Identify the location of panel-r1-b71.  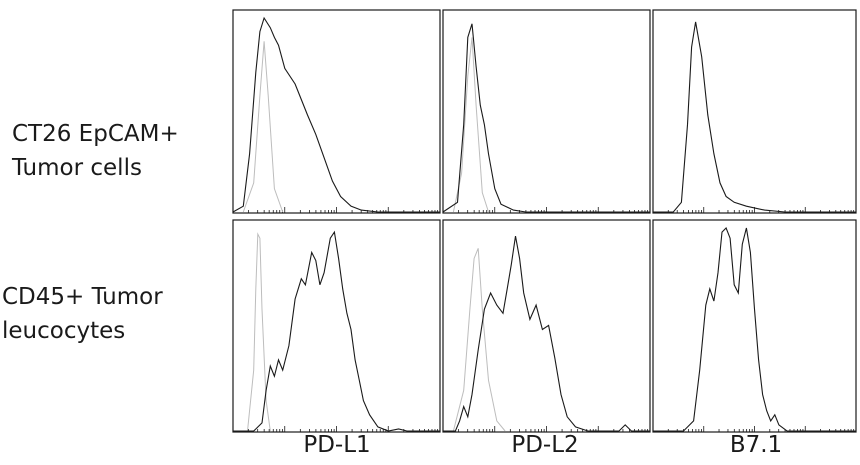
(754, 111).